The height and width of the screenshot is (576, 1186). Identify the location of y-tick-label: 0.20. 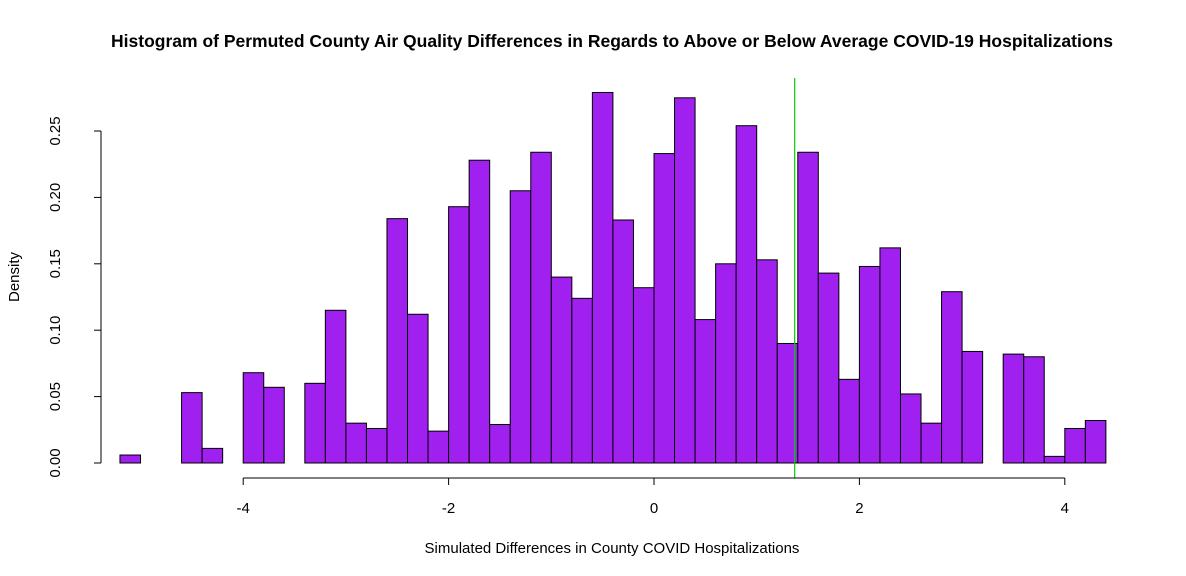
(55, 197).